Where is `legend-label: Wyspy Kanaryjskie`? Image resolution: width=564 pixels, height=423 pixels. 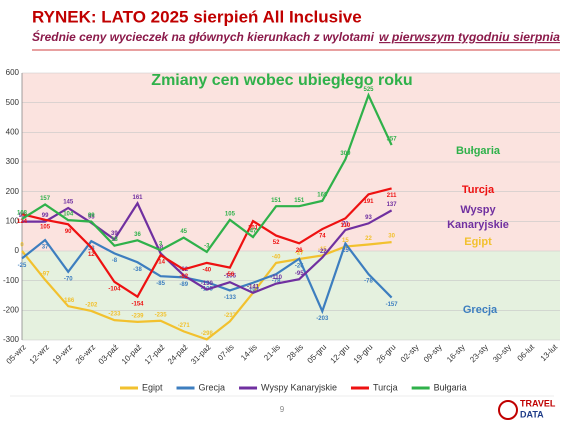 legend-label: Wyspy Kanaryjskie is located at coordinates (299, 387).